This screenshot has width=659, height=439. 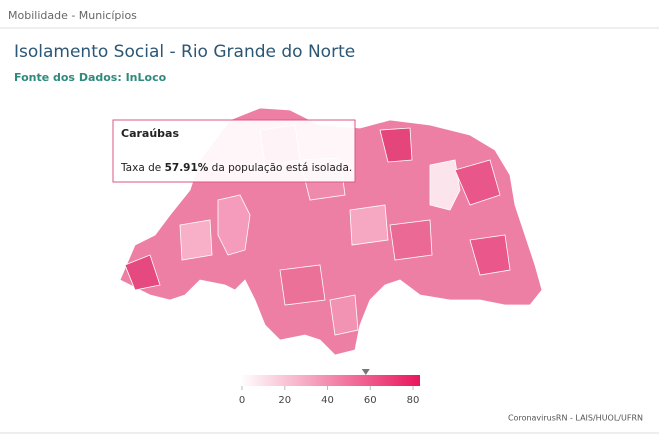 I want to click on legend: 0 20 40 60 80, so click(x=329, y=387).